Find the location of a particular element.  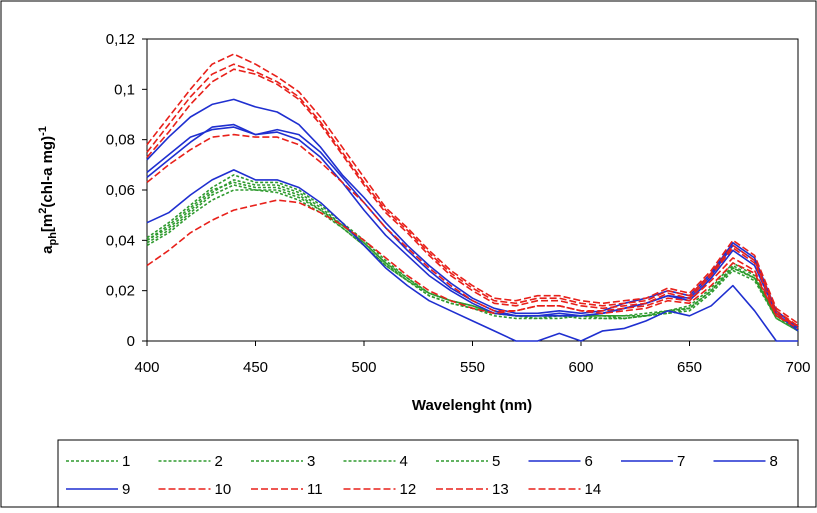

y-axis-ticks: 0 0,02 0,04 0,06 0,08 0,1 0,12 is located at coordinates (126, 190).